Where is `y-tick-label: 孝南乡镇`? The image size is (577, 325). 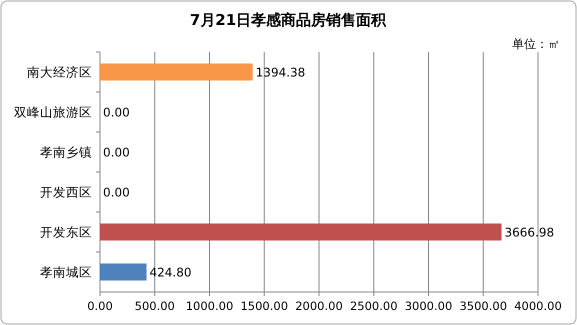
y-tick-label: 孝南乡镇 is located at coordinates (66, 152).